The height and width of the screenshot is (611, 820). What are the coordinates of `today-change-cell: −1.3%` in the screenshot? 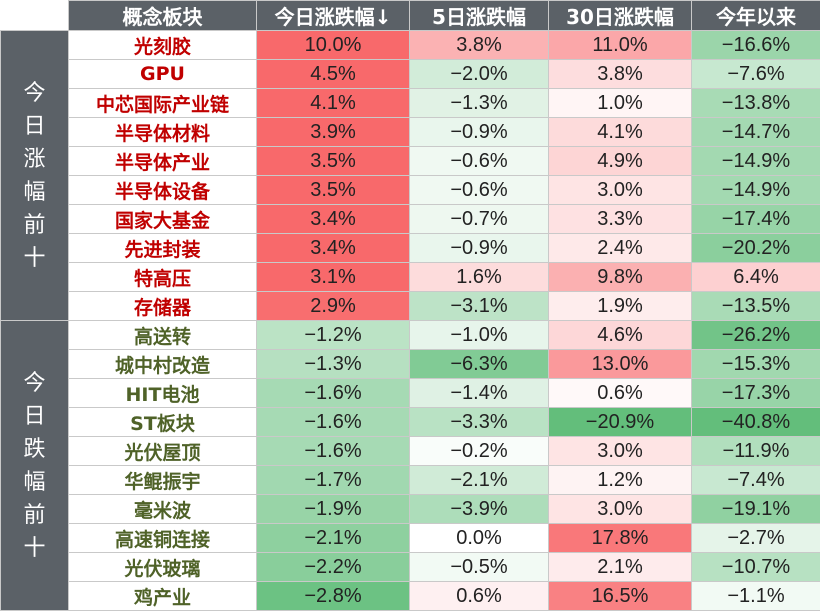 It's located at (333, 364).